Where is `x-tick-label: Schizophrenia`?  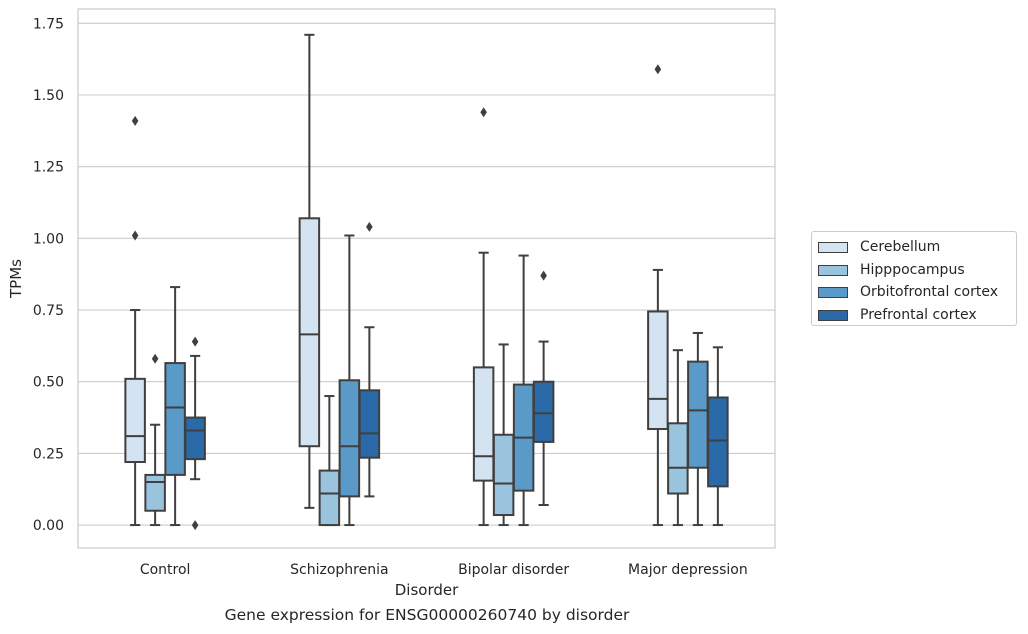
x-tick-label: Schizophrenia is located at coordinates (339, 570).